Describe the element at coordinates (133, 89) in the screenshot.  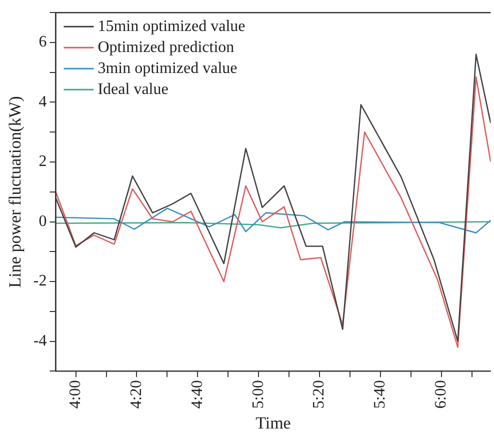
I see `legend-label: Ideal value` at that location.